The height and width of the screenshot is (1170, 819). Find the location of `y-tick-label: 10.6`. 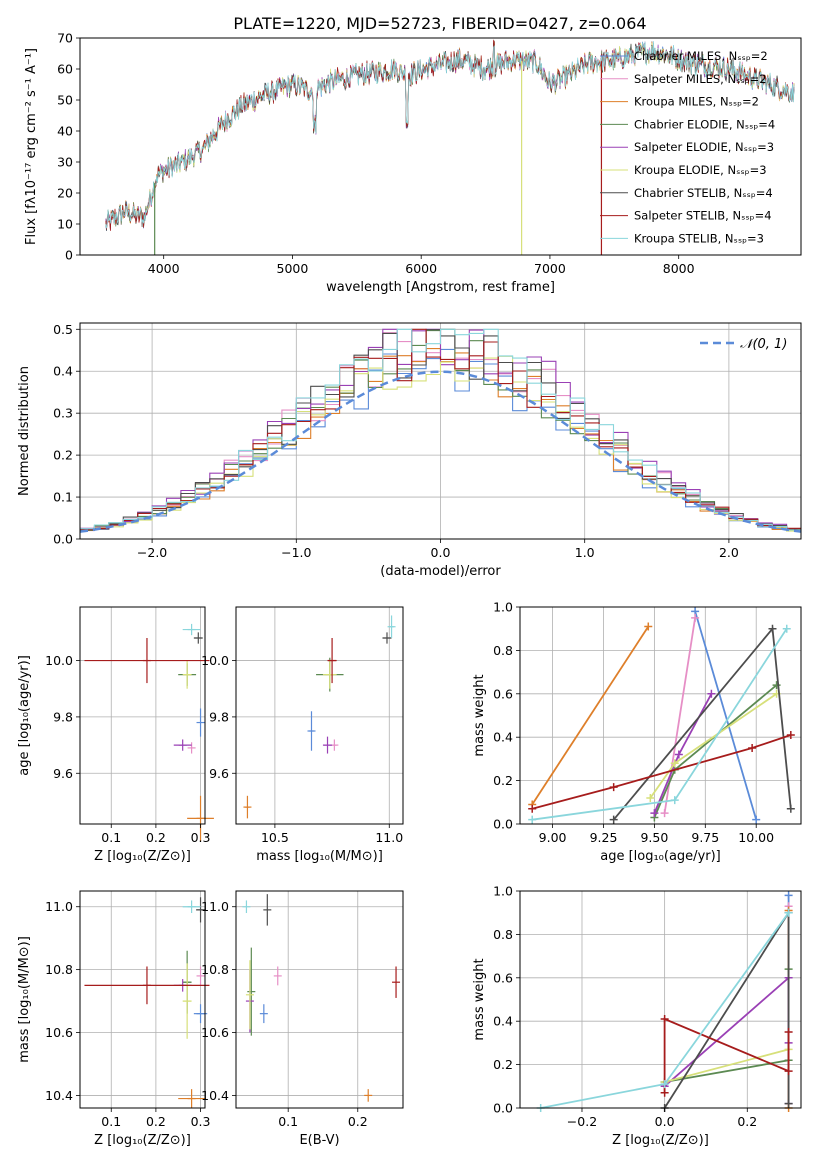

y-tick-label: 10.6 is located at coordinates (215, 1032).